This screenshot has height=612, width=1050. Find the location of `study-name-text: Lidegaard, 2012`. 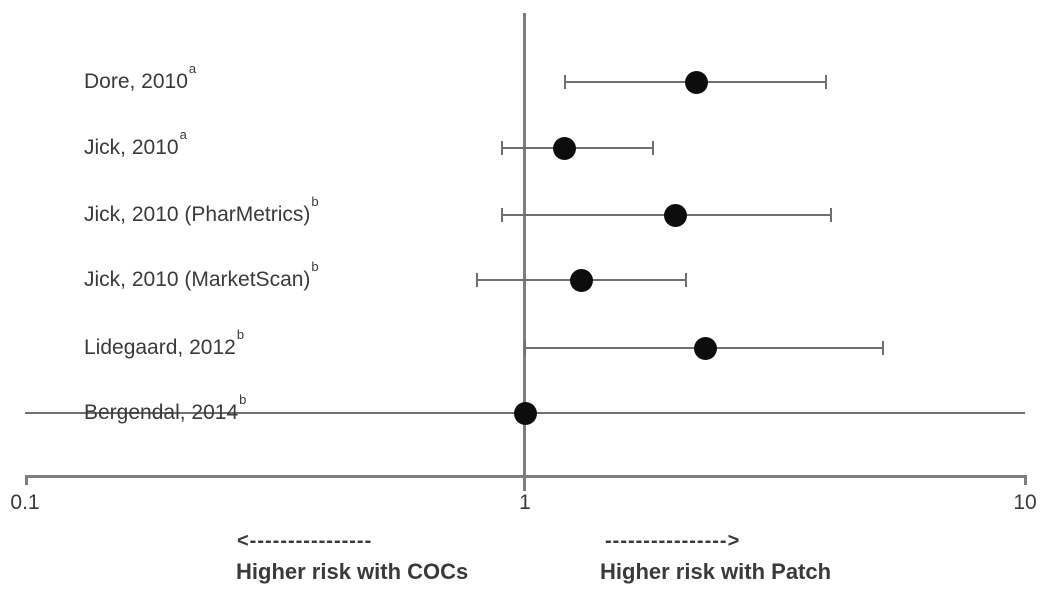

study-name-text: Lidegaard, 2012 is located at coordinates (160, 347).